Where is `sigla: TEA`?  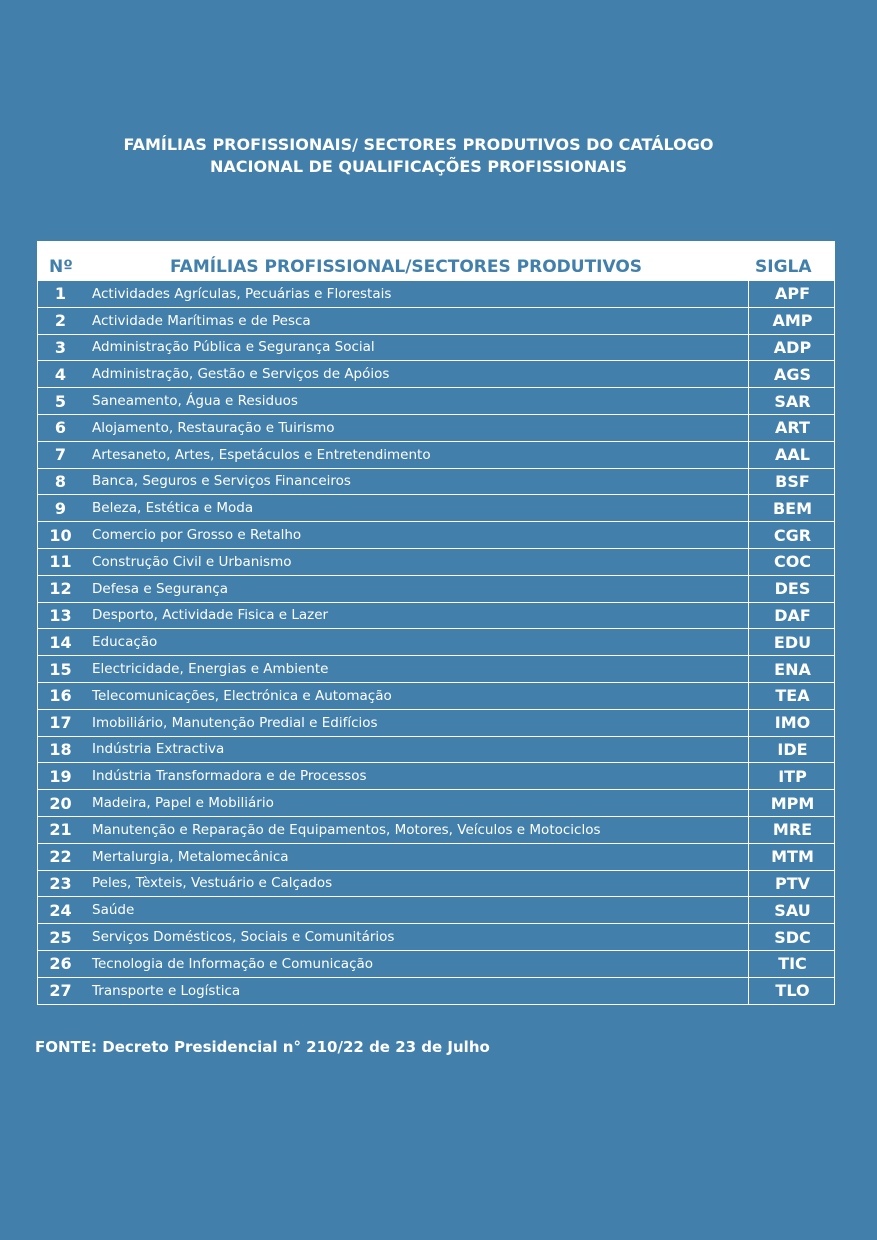 sigla: TEA is located at coordinates (792, 695).